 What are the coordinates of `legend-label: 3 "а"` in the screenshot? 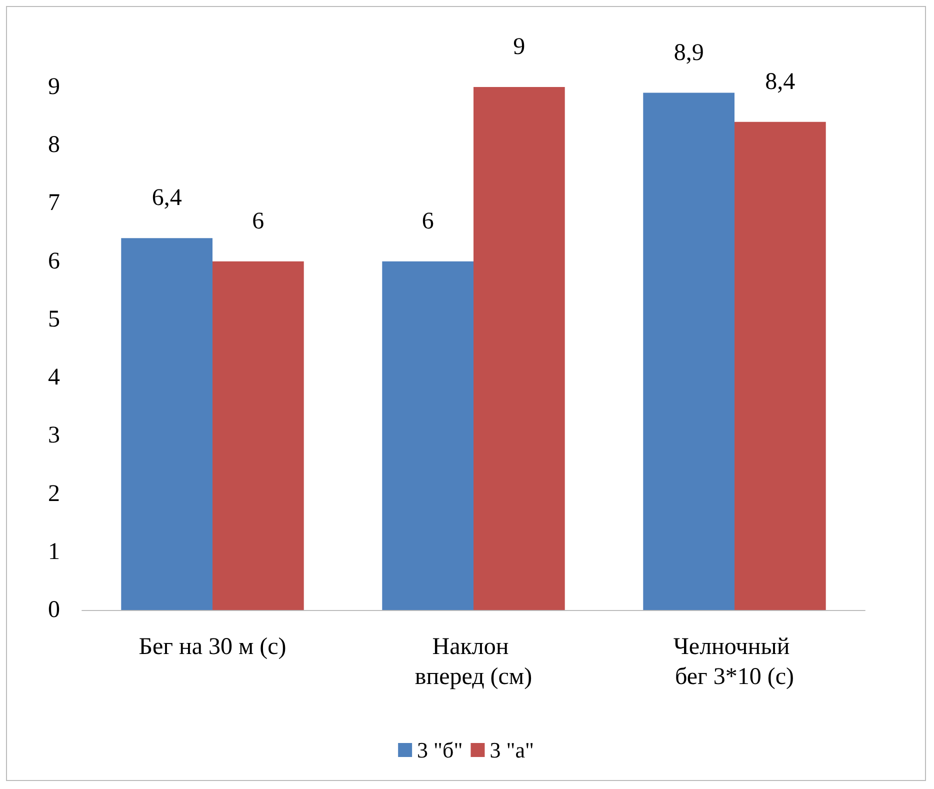 It's located at (512, 750).